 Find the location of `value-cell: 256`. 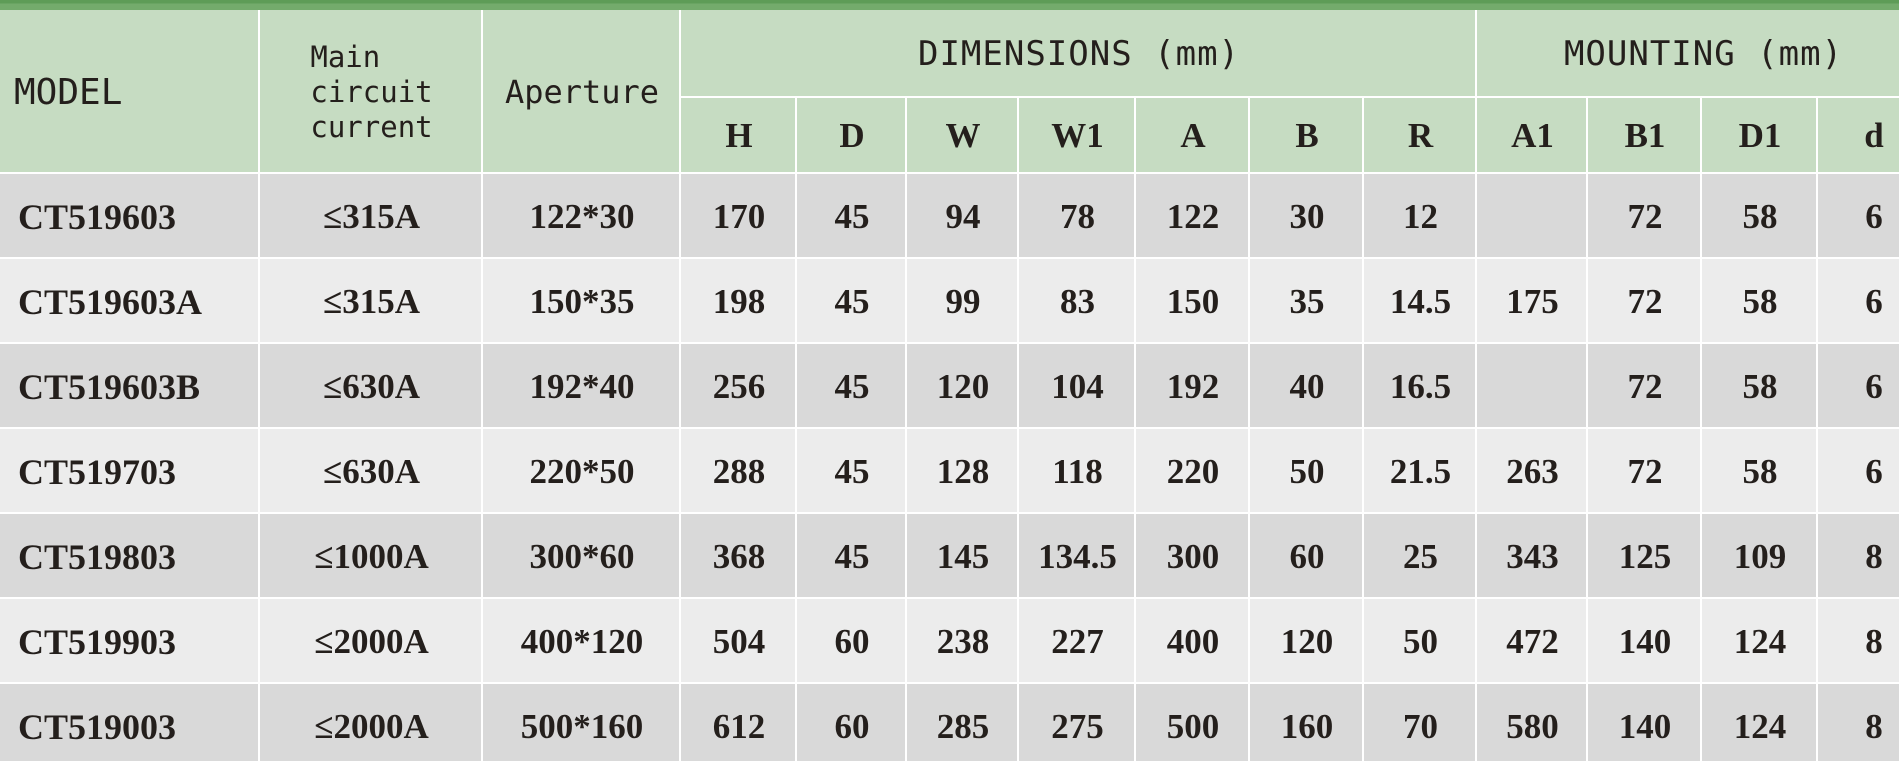

value-cell: 256 is located at coordinates (739, 386).